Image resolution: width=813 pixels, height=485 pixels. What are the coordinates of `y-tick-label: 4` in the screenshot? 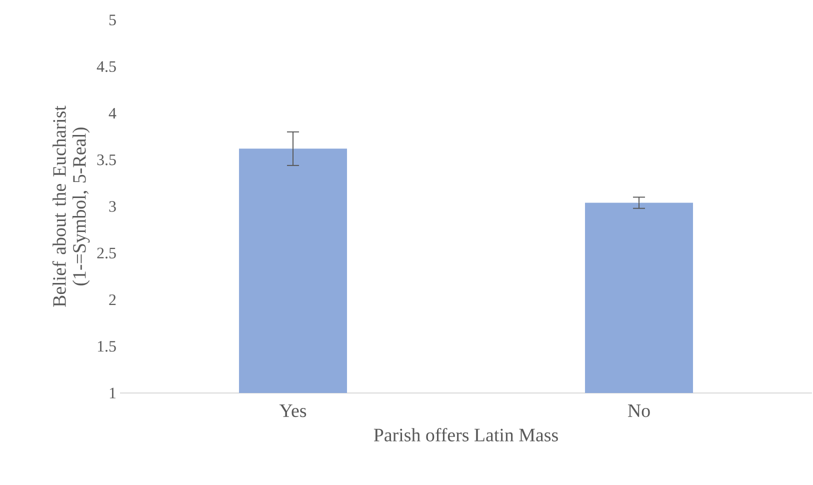 It's located at (112, 113).